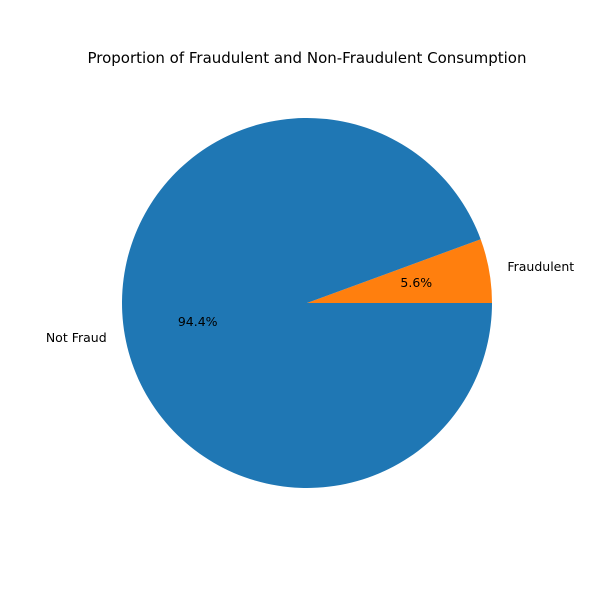 The image size is (600, 604). What do you see at coordinates (540, 266) in the screenshot?
I see `slice-label-fraudulent: Fraudulent` at bounding box center [540, 266].